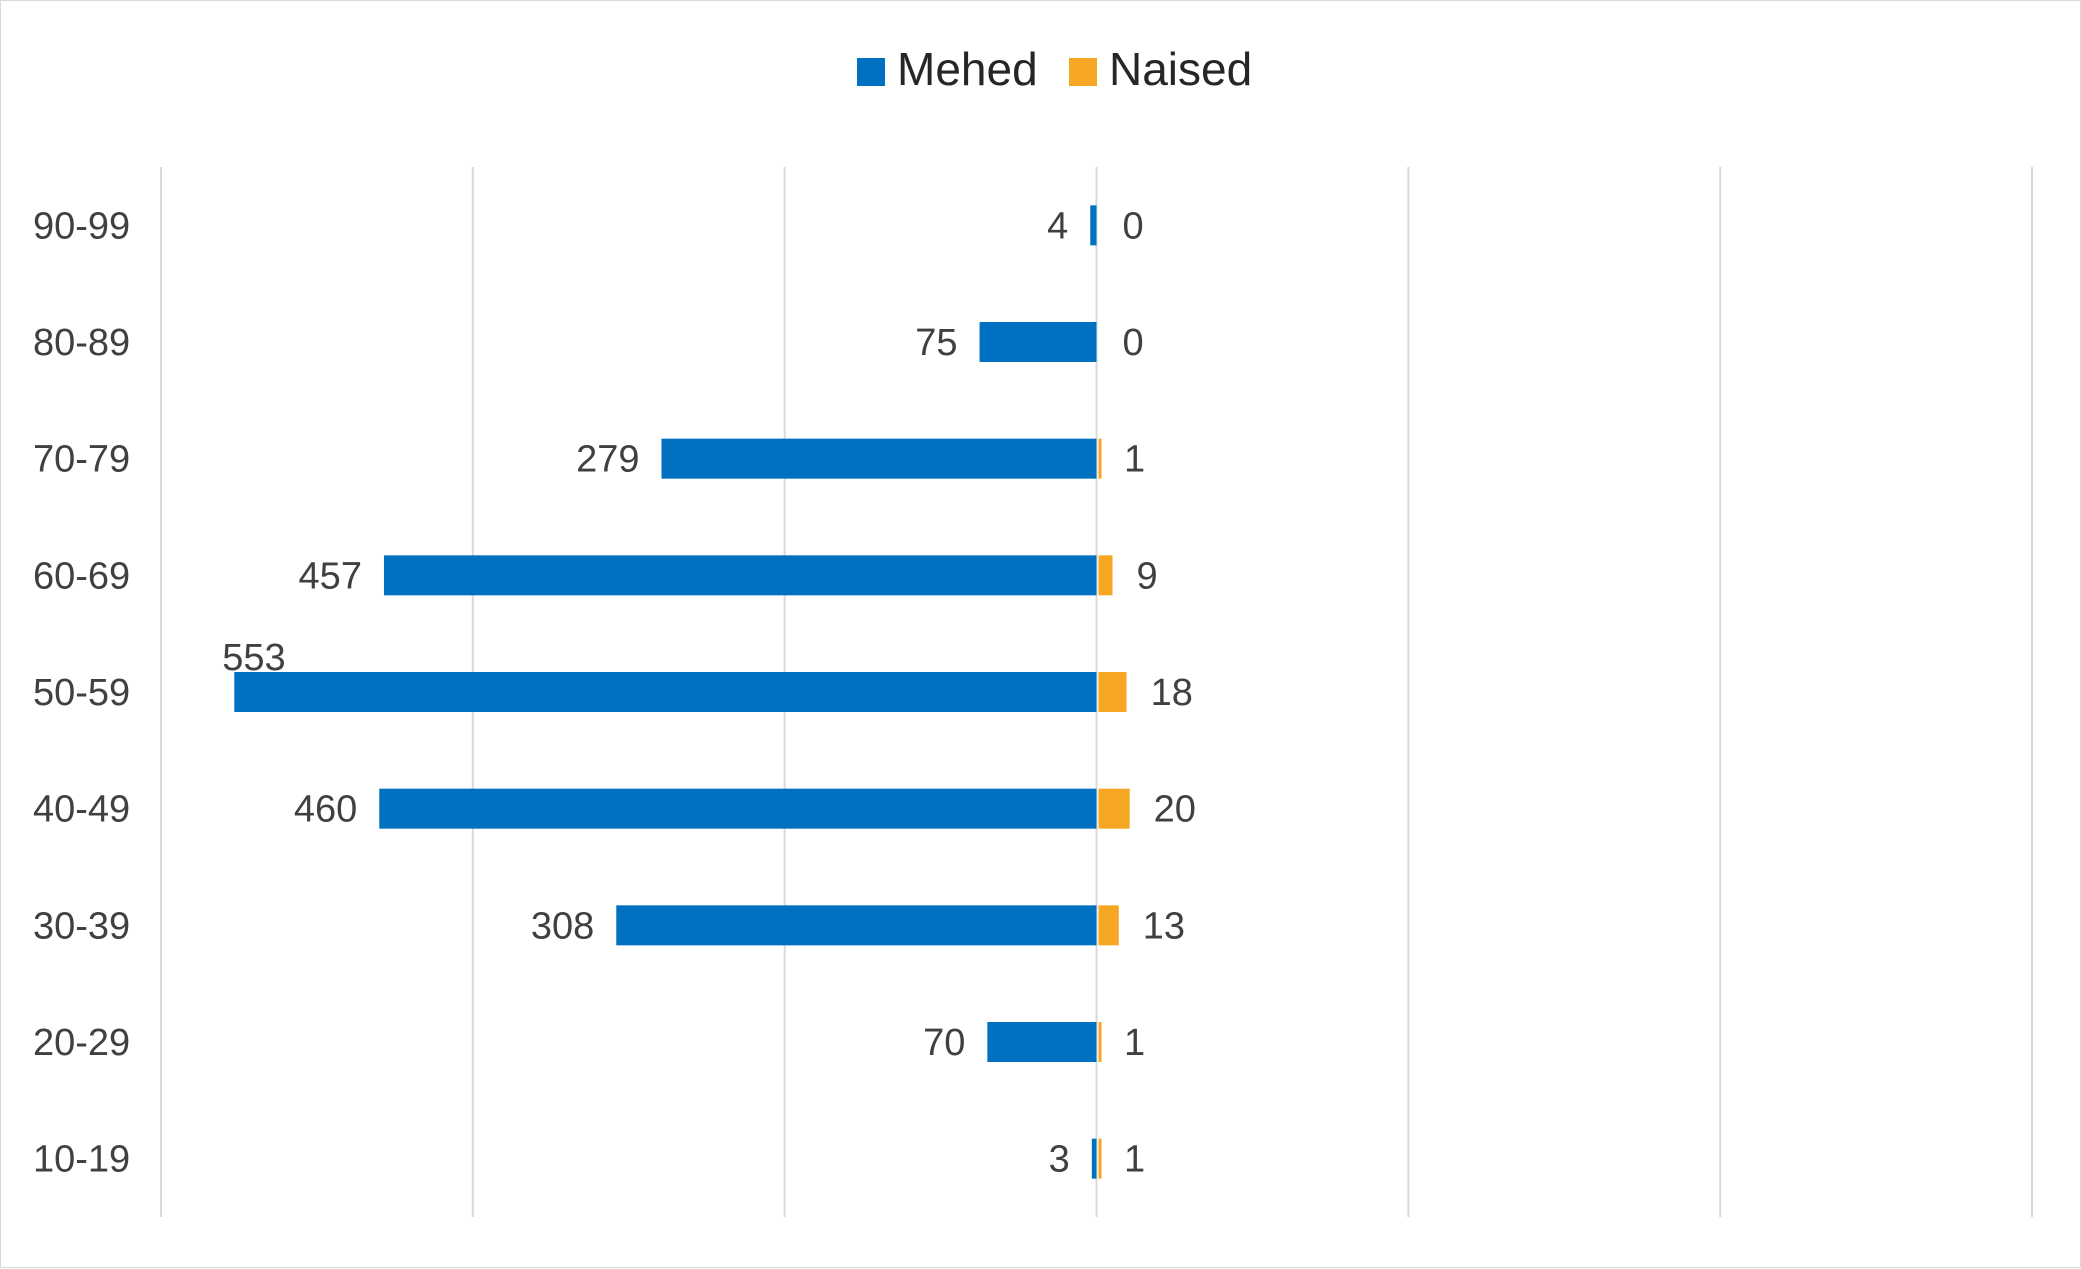 Image resolution: width=2081 pixels, height=1269 pixels. Describe the element at coordinates (81, 576) in the screenshot. I see `category-label: 60-69` at that location.